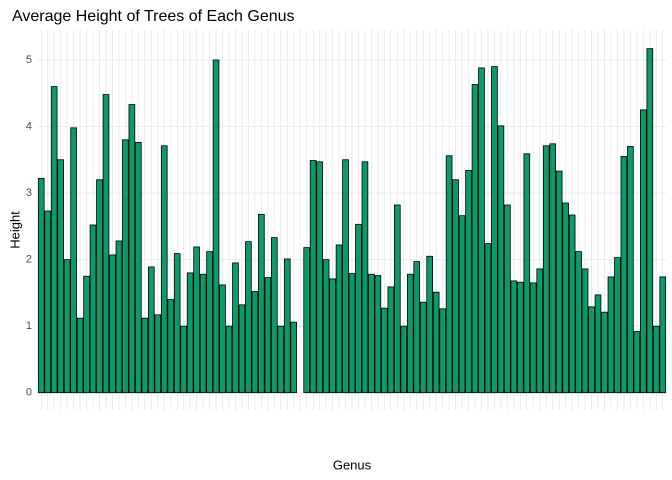  I want to click on y-axis-label: Height, so click(14, 230).